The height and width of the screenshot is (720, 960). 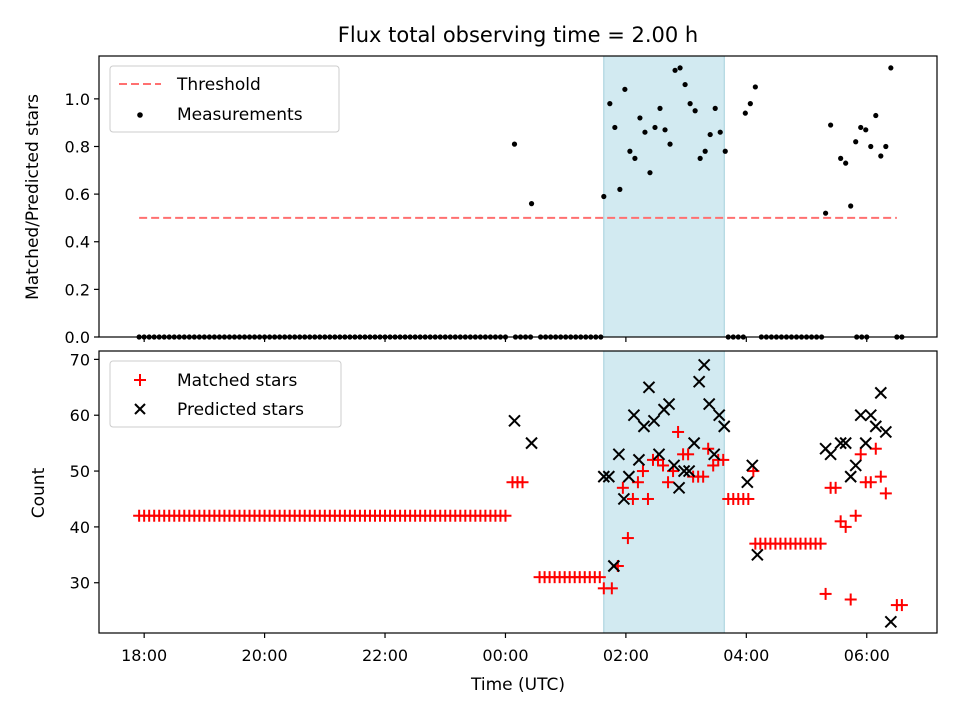 What do you see at coordinates (867, 655) in the screenshot?
I see `count-x-tick-label: 06:00` at bounding box center [867, 655].